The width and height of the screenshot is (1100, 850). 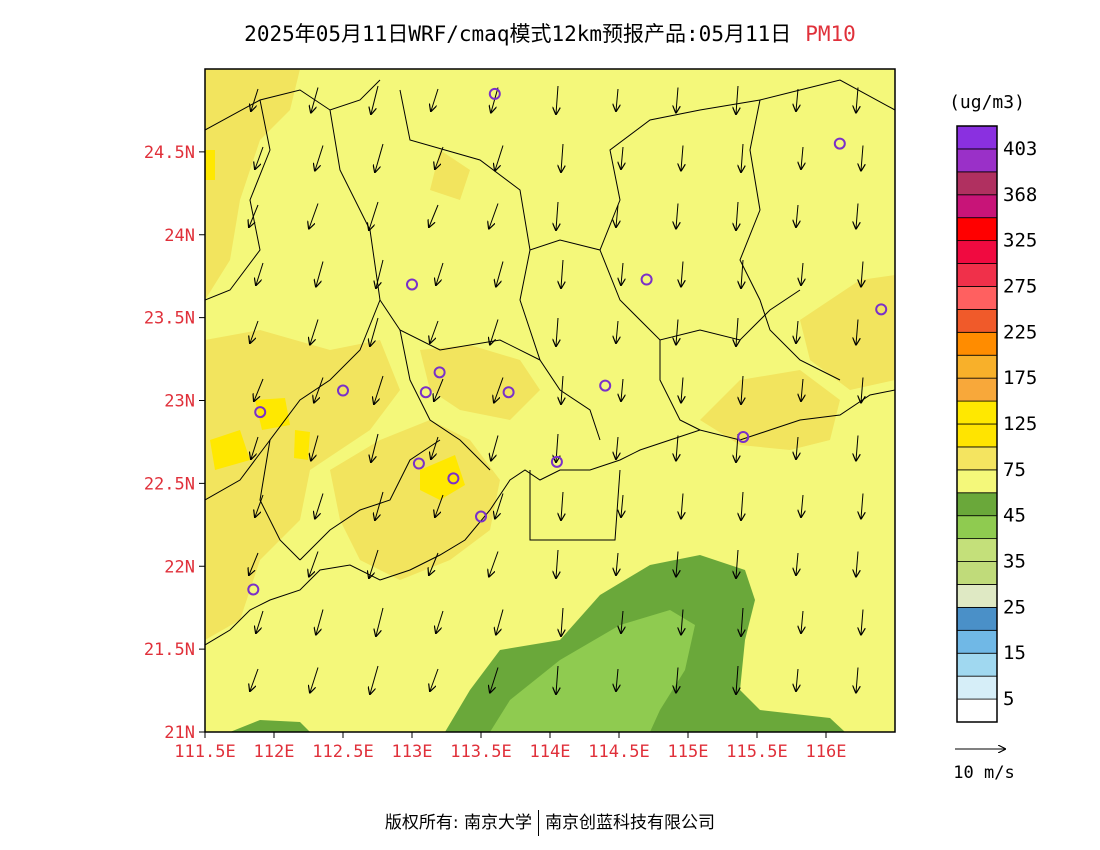 I want to click on lon-tick-label: 114E, so click(x=550, y=752).